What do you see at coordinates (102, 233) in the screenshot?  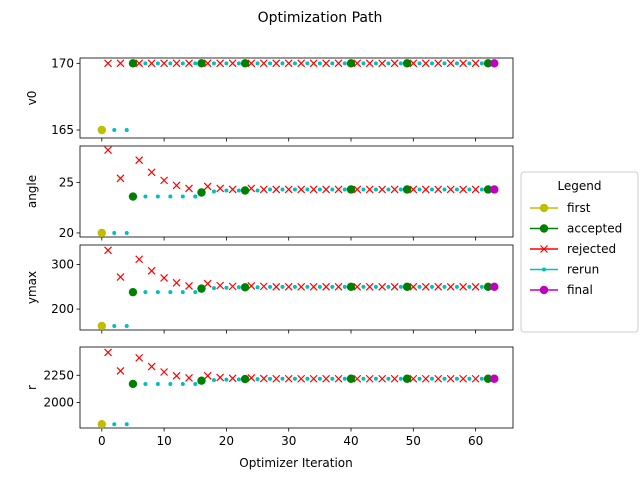 I see `first-point` at bounding box center [102, 233].